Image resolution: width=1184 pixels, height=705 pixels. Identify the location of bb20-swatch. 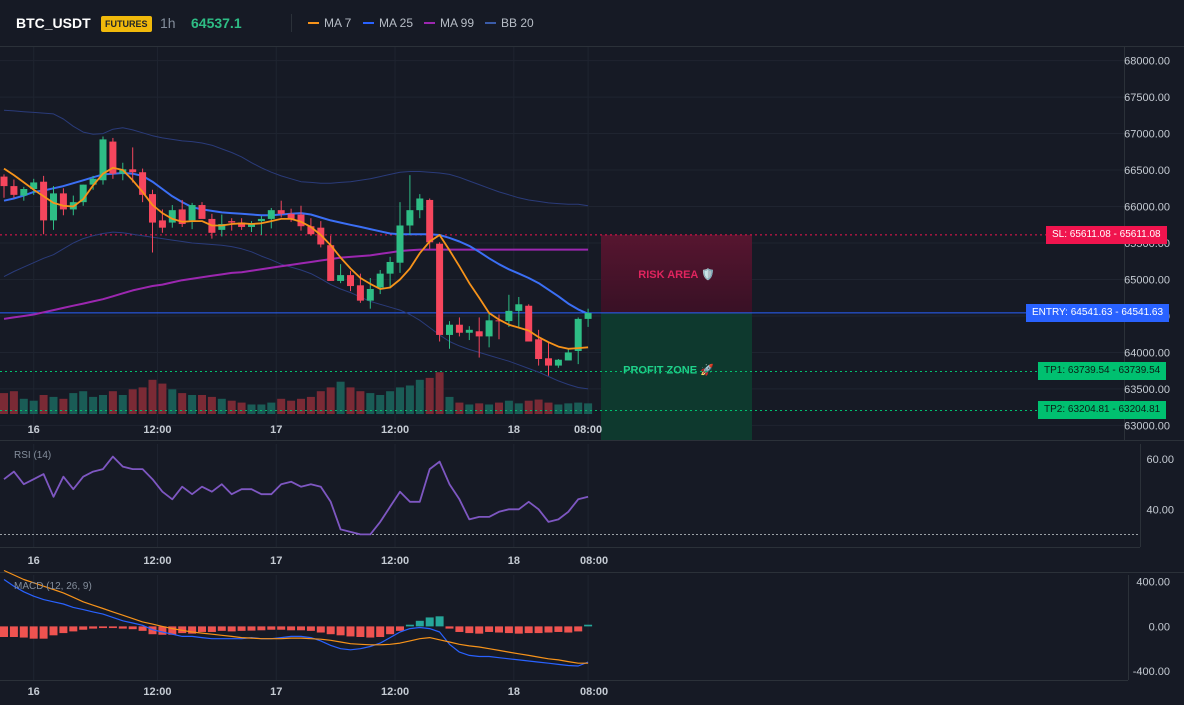
(490, 23).